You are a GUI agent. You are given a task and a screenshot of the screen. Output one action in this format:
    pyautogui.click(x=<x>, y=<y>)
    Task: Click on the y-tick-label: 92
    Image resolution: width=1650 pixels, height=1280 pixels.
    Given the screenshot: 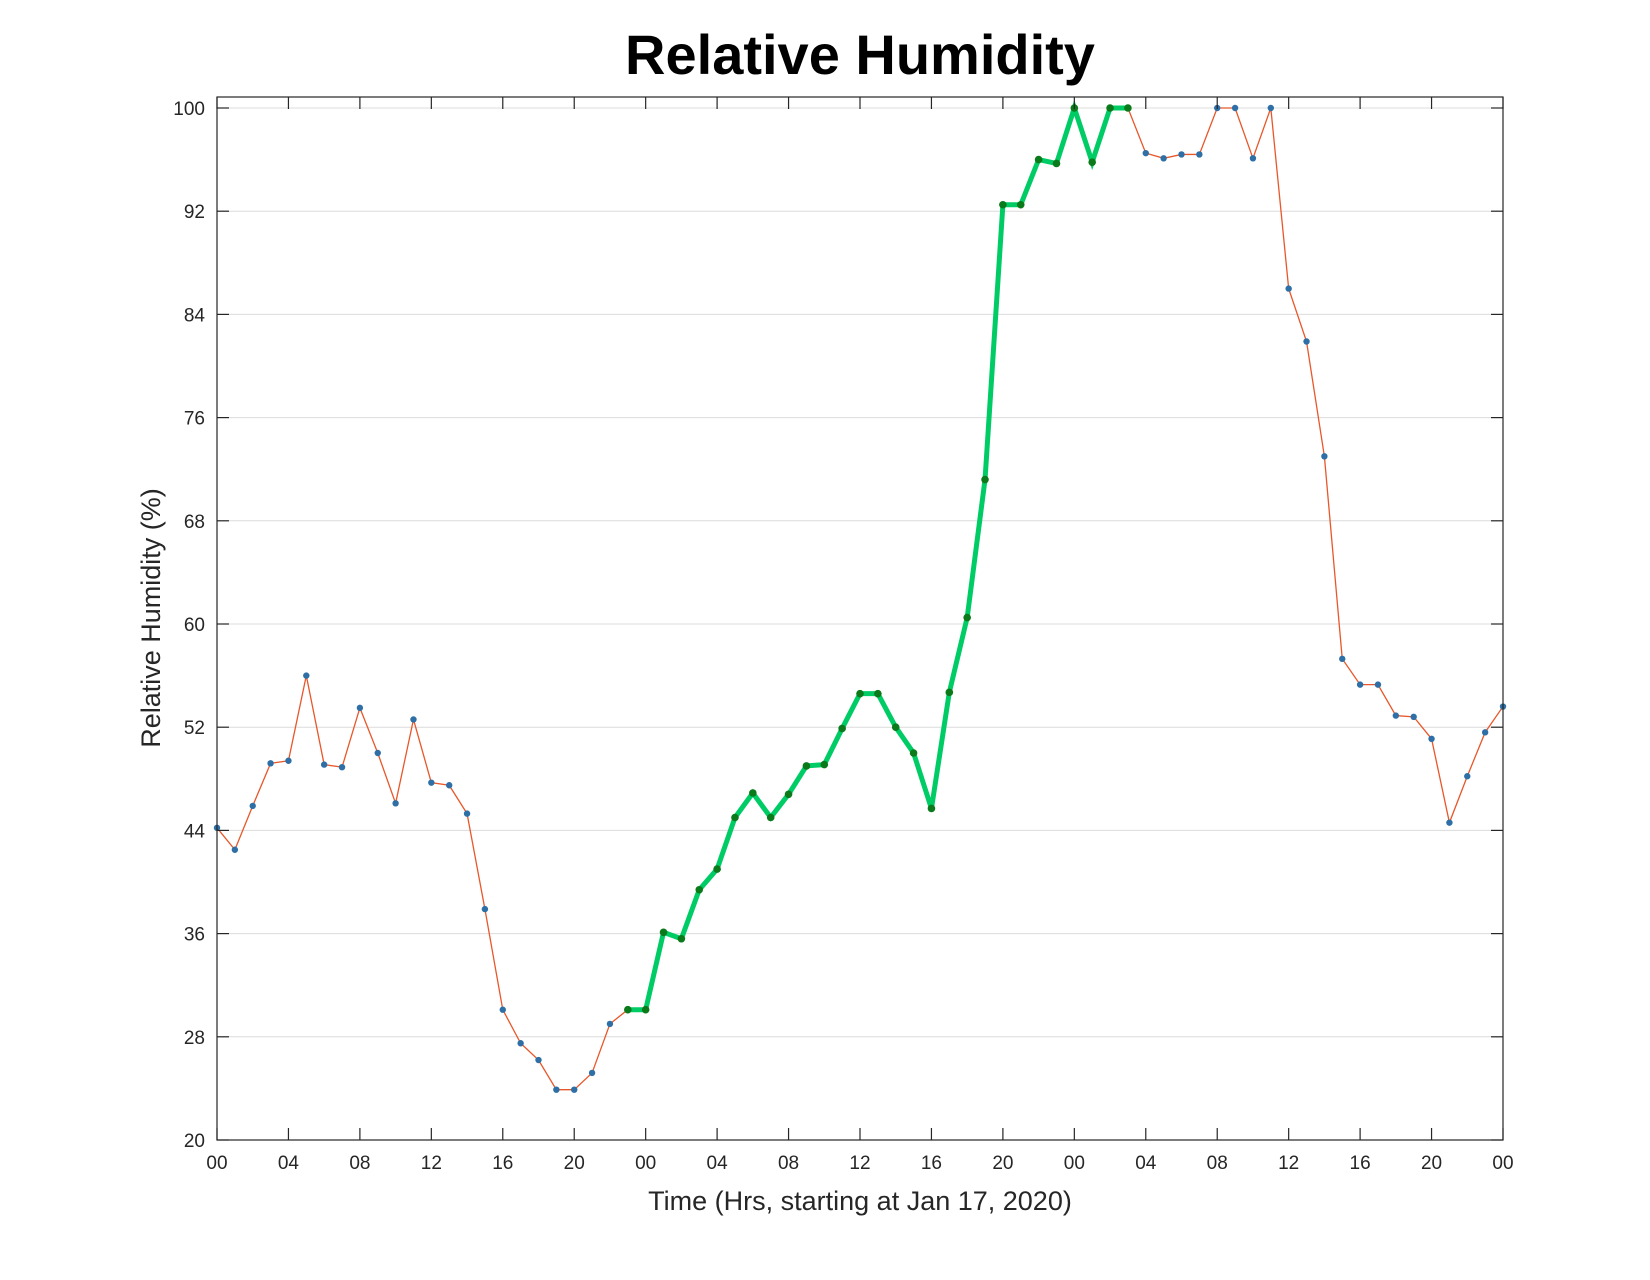 What is the action you would take?
    pyautogui.click(x=194, y=212)
    